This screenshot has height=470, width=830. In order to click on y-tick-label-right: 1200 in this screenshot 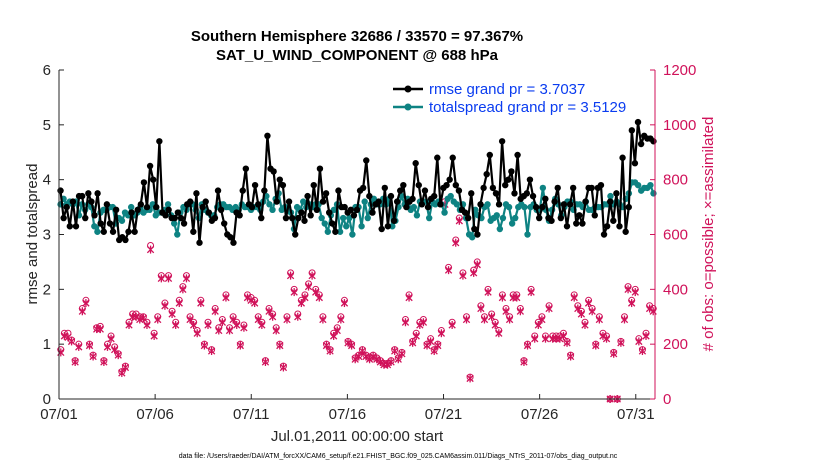, I will do `click(679, 70)`.